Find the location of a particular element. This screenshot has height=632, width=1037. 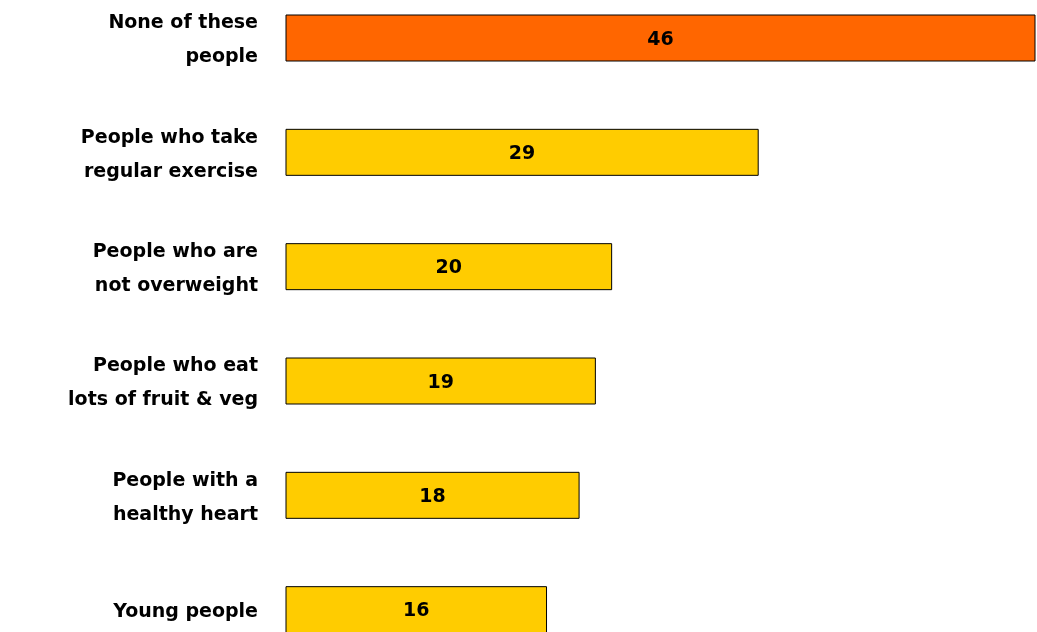

data-label: 29 is located at coordinates (522, 152).